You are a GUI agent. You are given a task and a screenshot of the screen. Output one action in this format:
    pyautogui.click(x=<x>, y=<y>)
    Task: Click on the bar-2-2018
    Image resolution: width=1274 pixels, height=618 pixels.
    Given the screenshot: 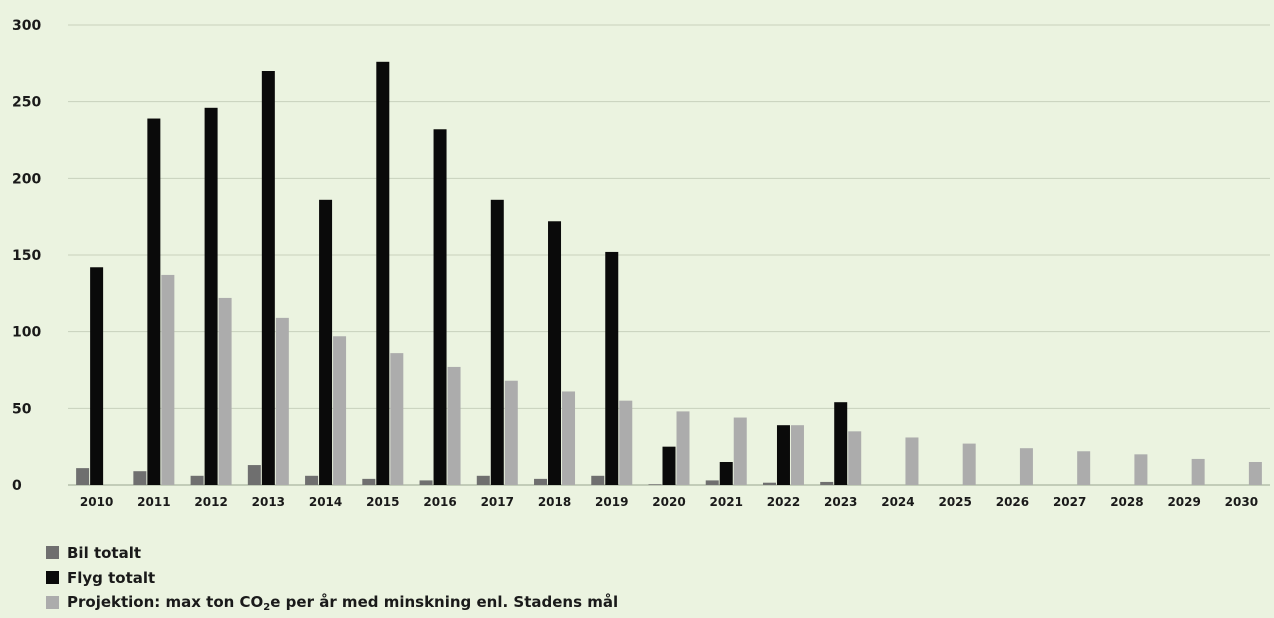 What is the action you would take?
    pyautogui.click(x=569, y=438)
    